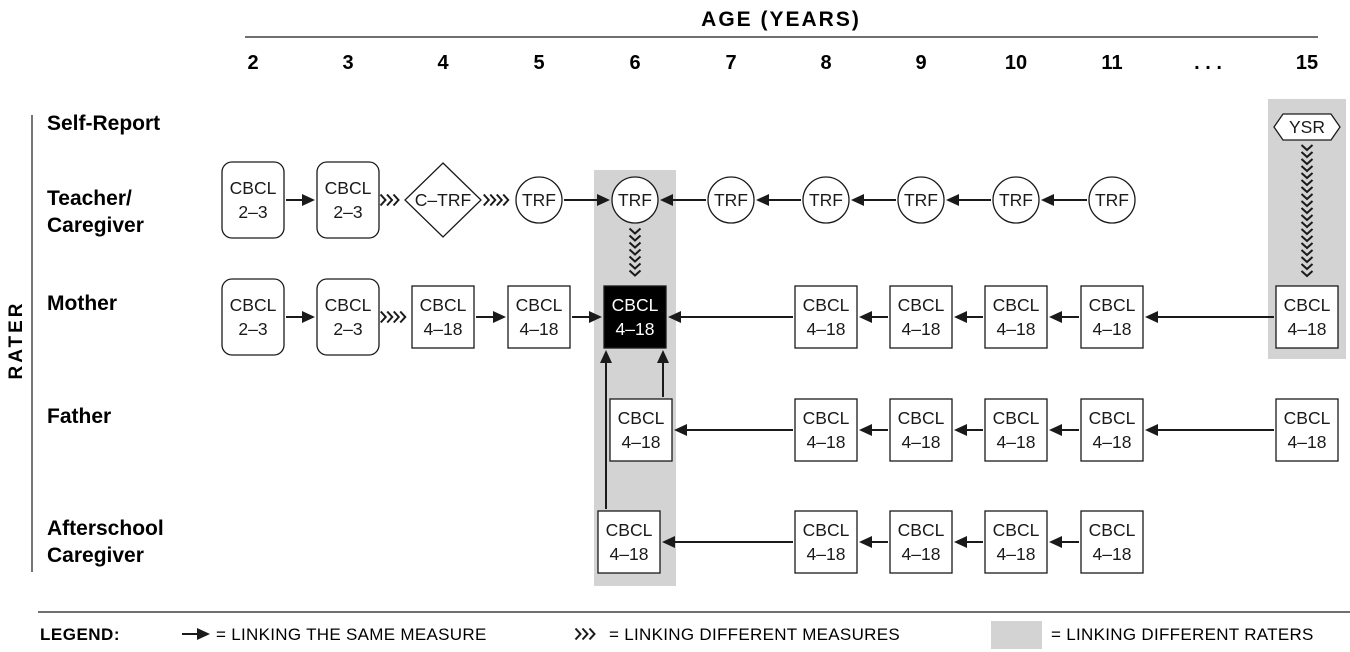  I want to click on measure-node-a10: CBCL 4–18, so click(1016, 542).